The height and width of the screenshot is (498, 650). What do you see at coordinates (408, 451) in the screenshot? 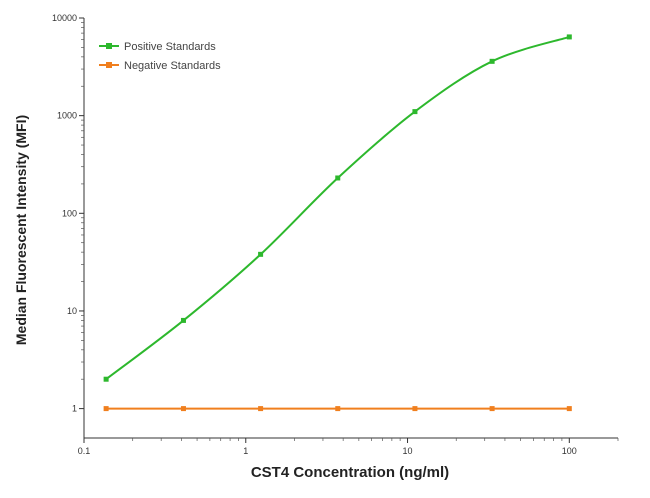
I see `x-tick-label: 10` at bounding box center [408, 451].